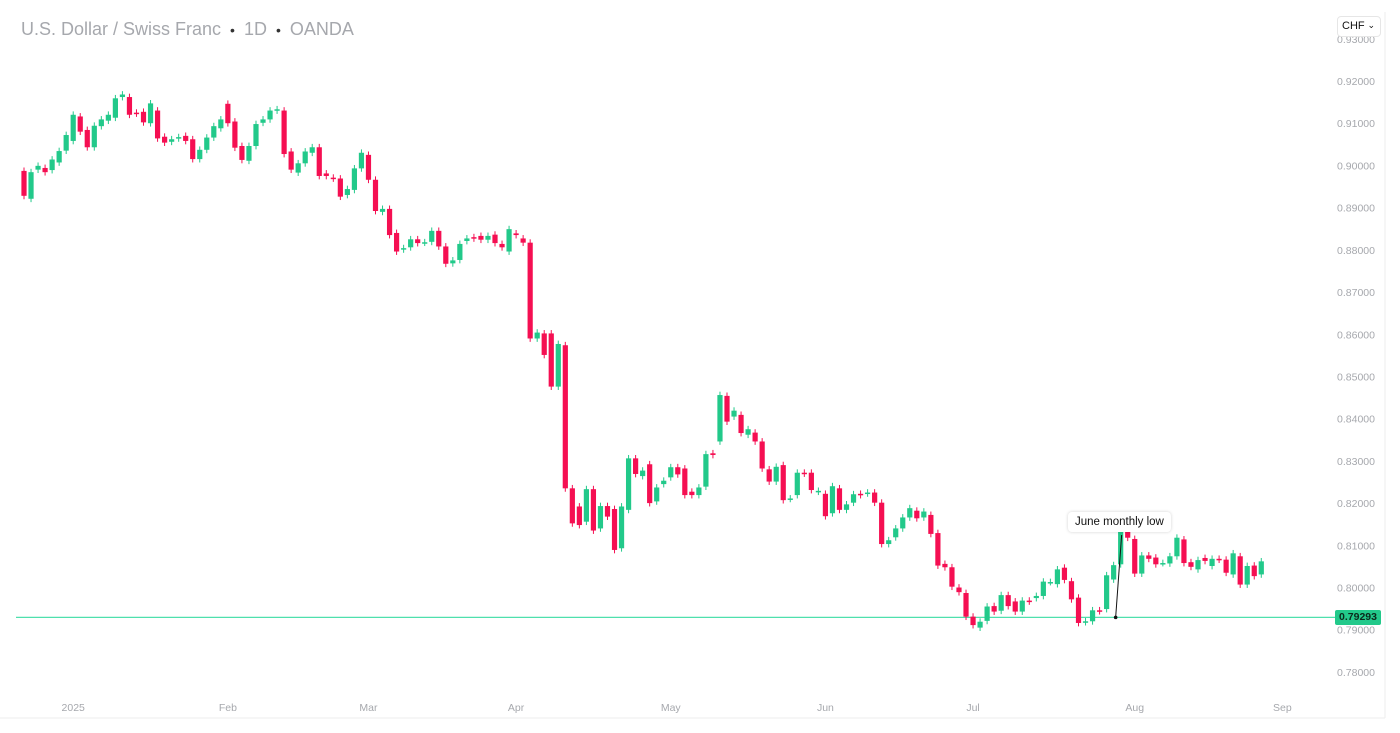  What do you see at coordinates (1356, 377) in the screenshot?
I see `y-tick-label: 0.85000` at bounding box center [1356, 377].